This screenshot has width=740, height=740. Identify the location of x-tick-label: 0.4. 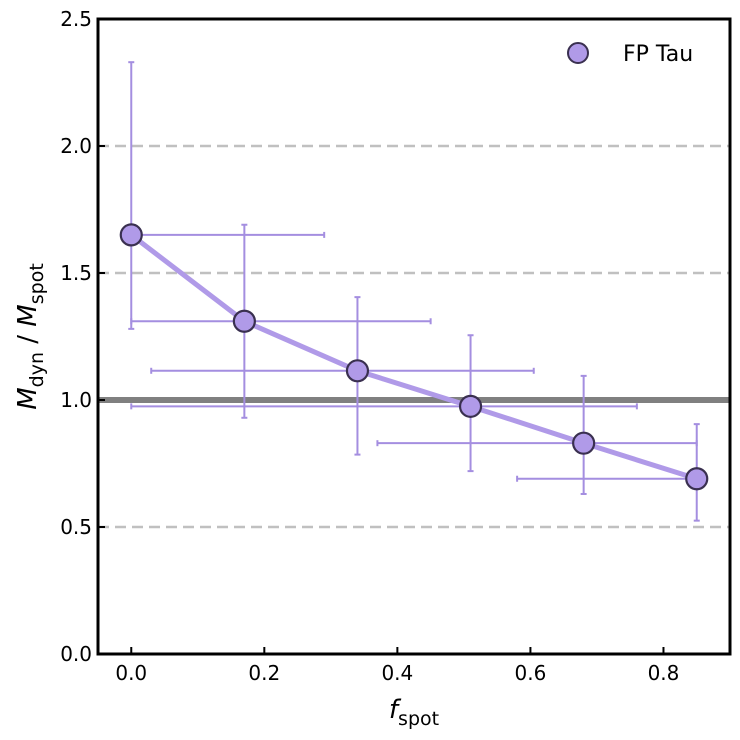
(397, 673).